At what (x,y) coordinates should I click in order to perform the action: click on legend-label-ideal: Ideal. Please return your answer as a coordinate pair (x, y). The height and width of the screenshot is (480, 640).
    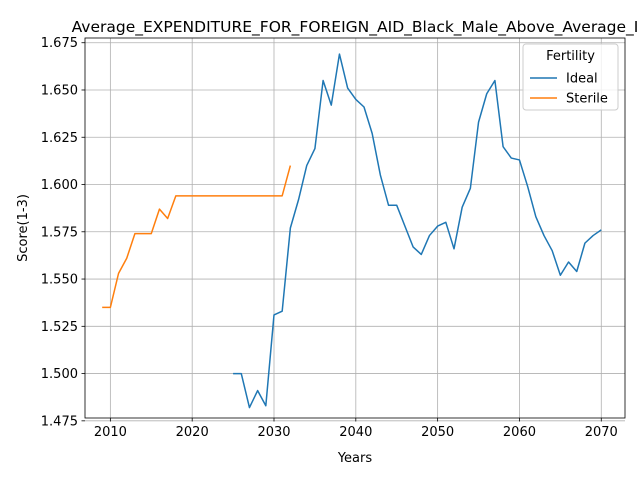
    Looking at the image, I should click on (582, 79).